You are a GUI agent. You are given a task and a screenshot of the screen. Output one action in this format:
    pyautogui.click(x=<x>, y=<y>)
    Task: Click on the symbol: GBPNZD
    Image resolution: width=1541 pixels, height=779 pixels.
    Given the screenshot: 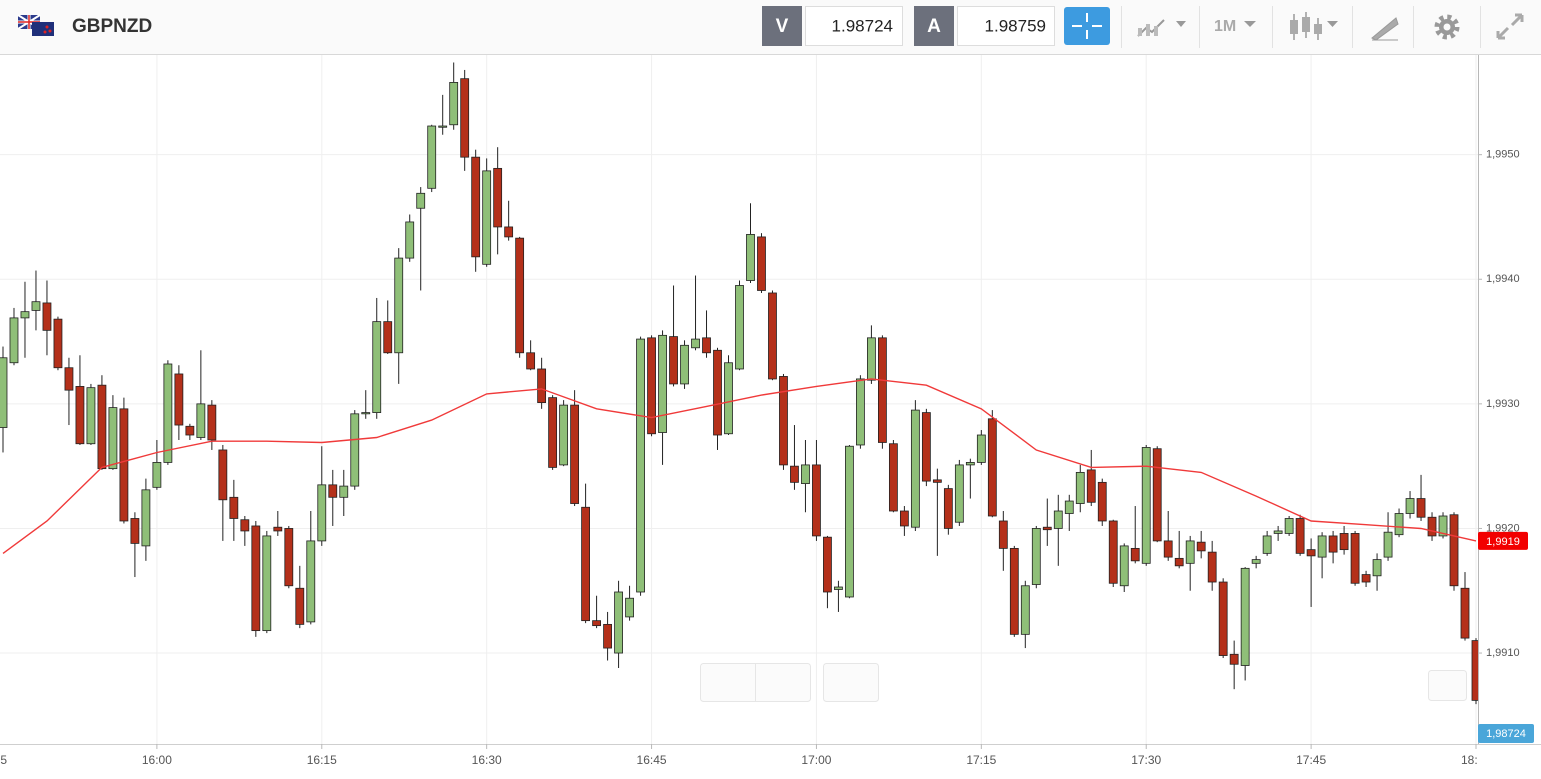 What is the action you would take?
    pyautogui.click(x=112, y=26)
    